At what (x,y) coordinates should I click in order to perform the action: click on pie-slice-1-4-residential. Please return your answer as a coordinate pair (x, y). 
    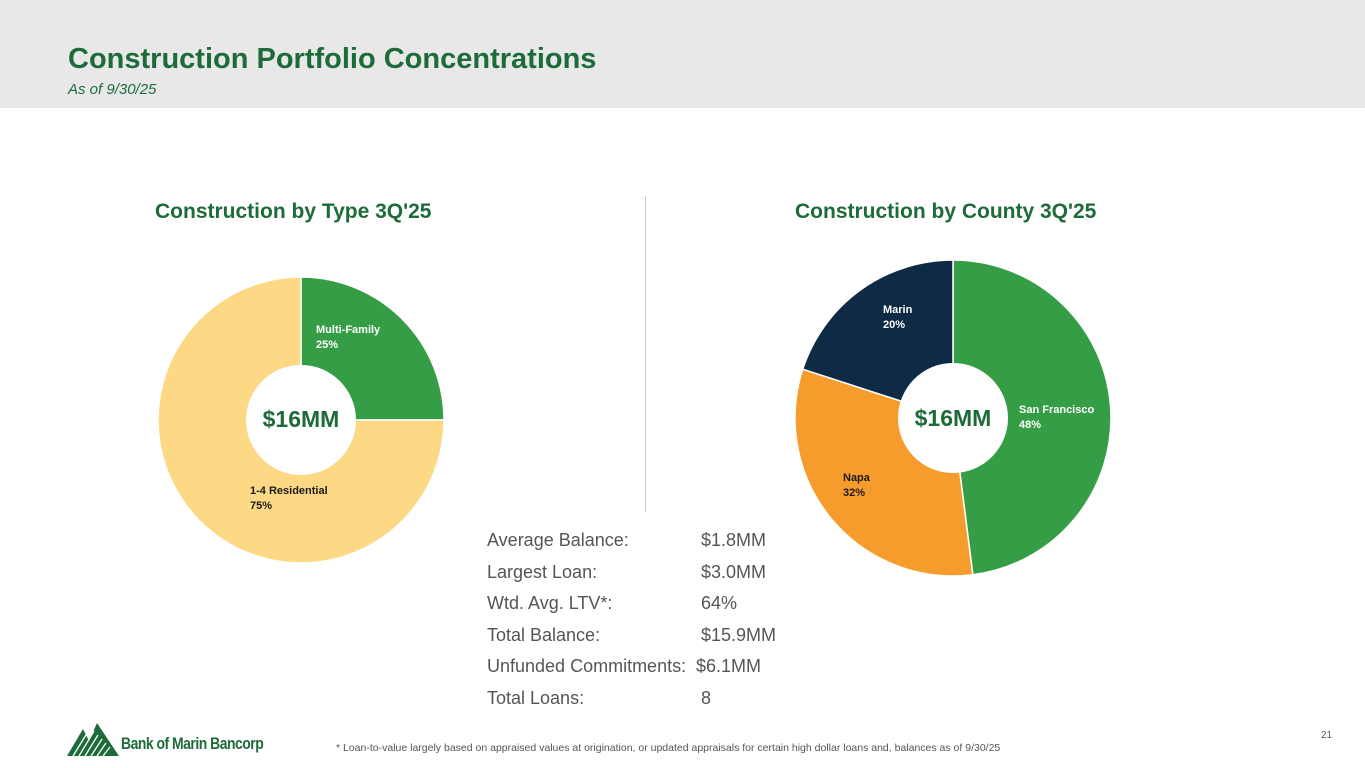
    Looking at the image, I should click on (301, 420).